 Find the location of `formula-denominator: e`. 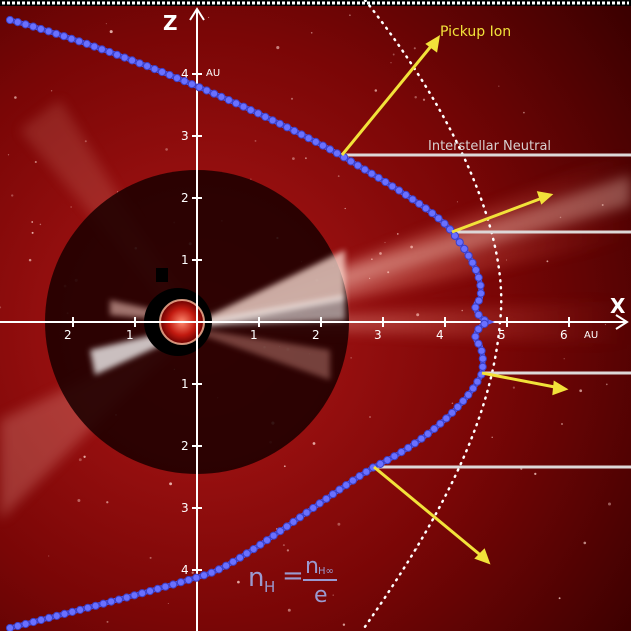

formula-denominator: e is located at coordinates (321, 595).